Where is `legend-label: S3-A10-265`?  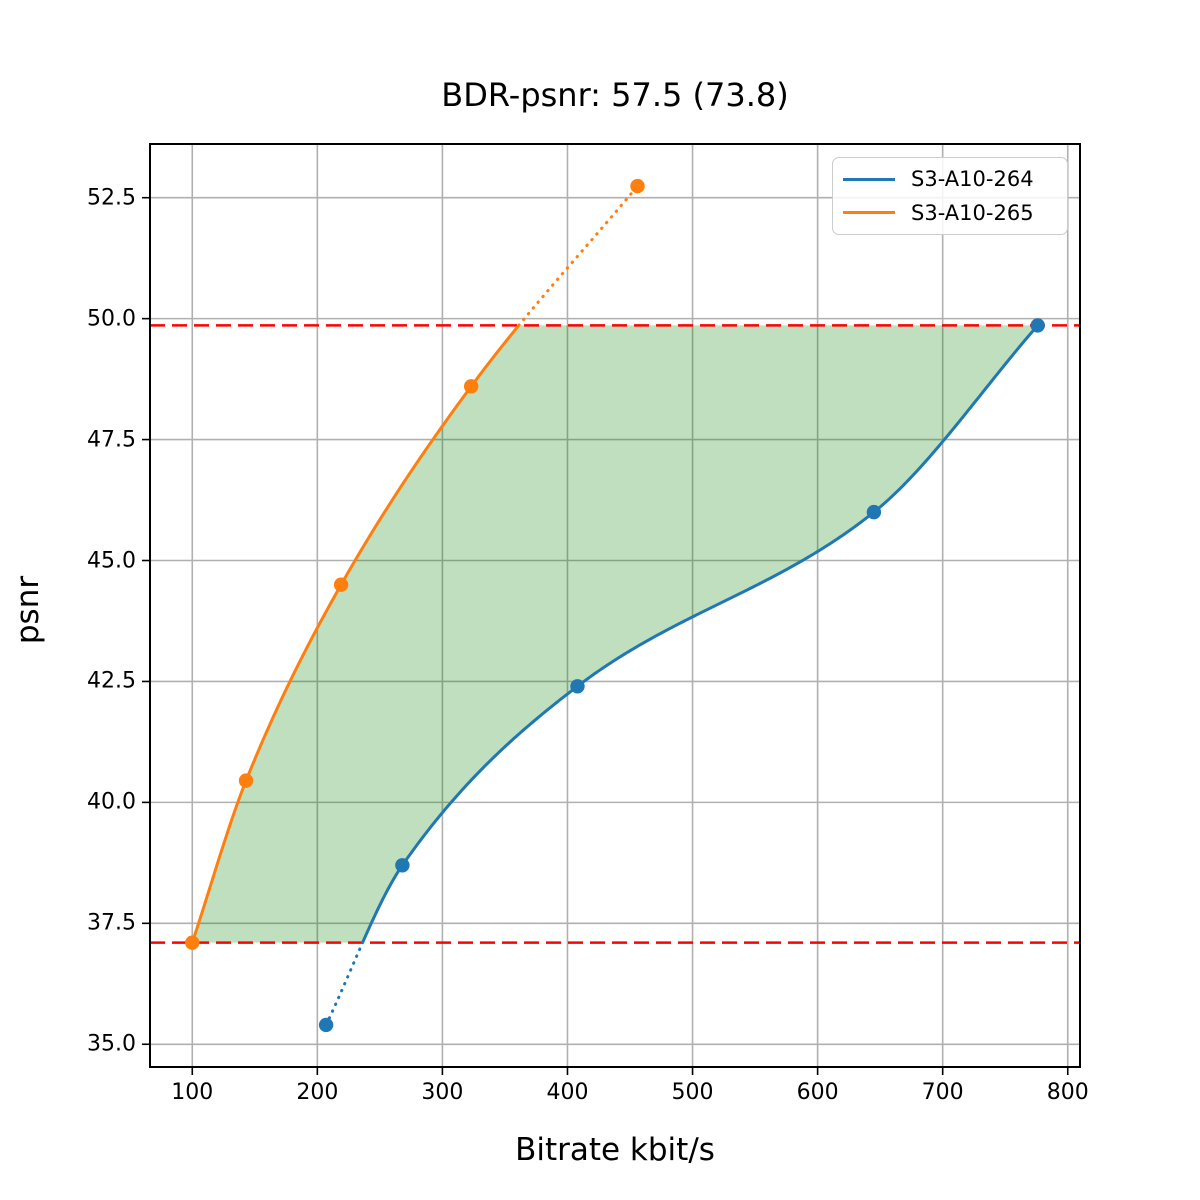
legend-label: S3-A10-265 is located at coordinates (972, 212).